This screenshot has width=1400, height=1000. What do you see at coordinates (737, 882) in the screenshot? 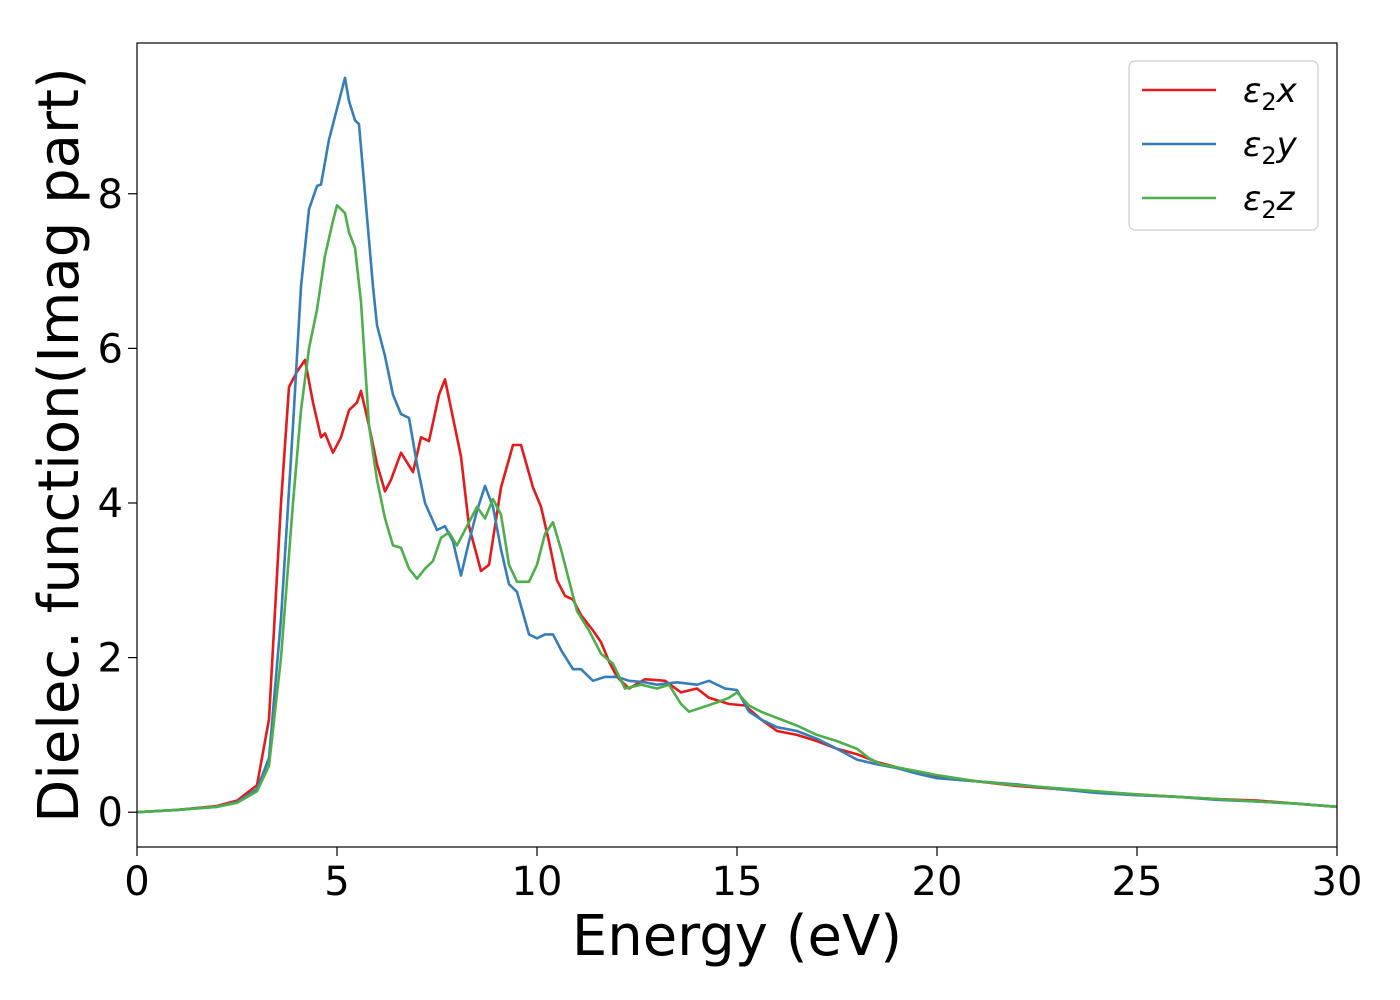
I see `x-tick-label: 15` at bounding box center [737, 882].